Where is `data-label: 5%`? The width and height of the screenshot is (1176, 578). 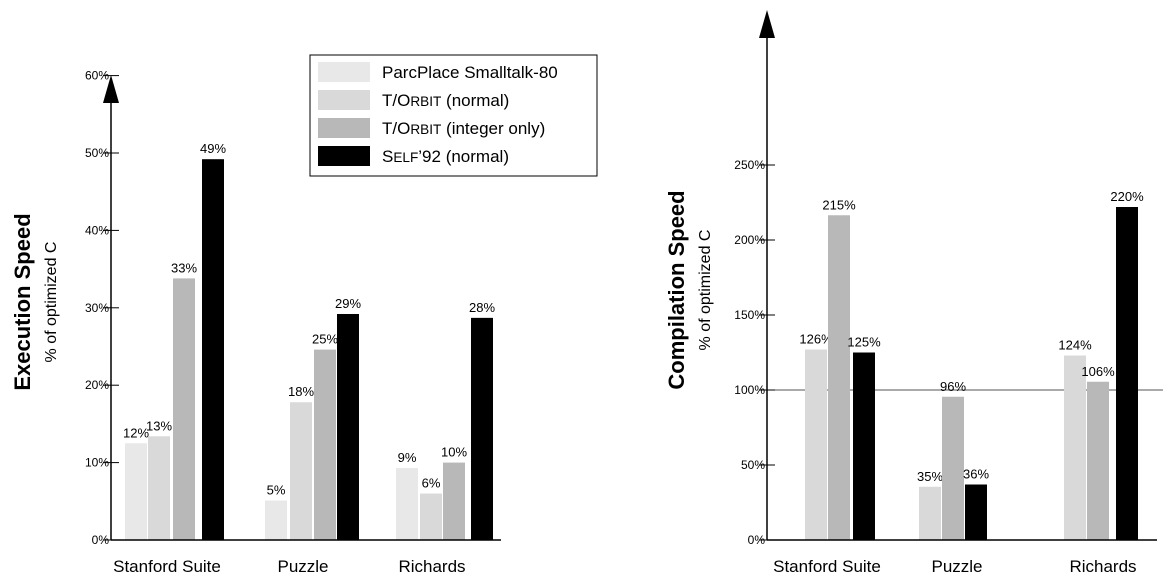 data-label: 5% is located at coordinates (276, 490).